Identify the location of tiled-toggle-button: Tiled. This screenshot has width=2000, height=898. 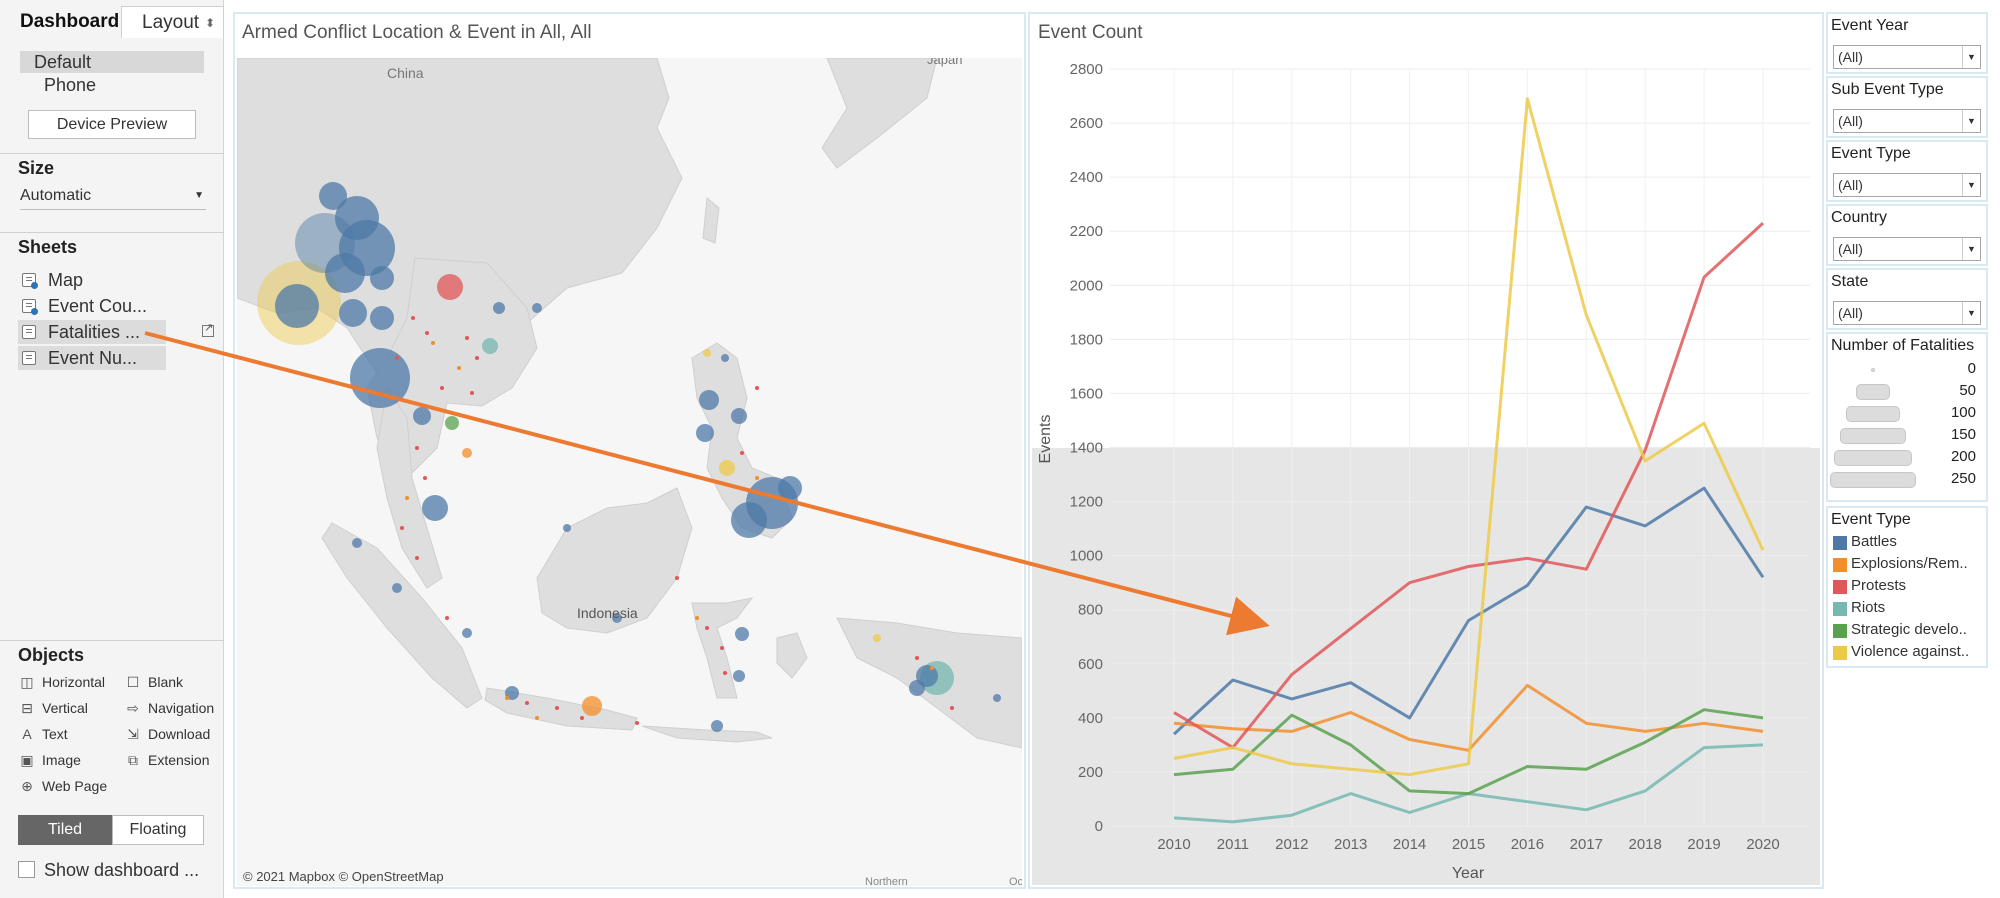
(65, 830).